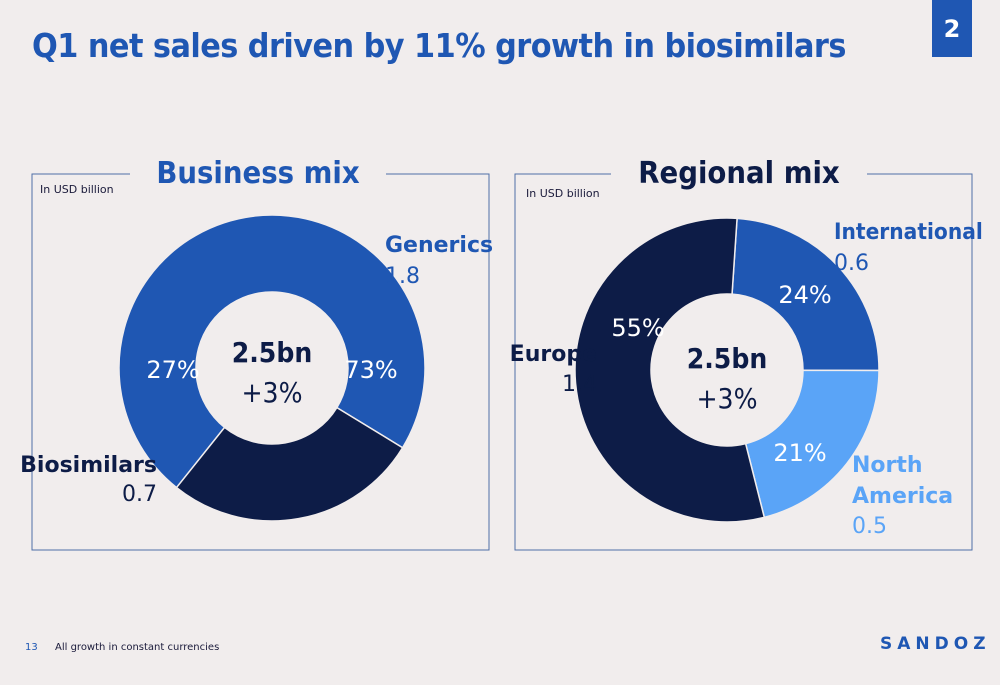 Image resolution: width=1000 pixels, height=685 pixels. Describe the element at coordinates (670, 370) in the screenshot. I see `europe-slice` at that location.